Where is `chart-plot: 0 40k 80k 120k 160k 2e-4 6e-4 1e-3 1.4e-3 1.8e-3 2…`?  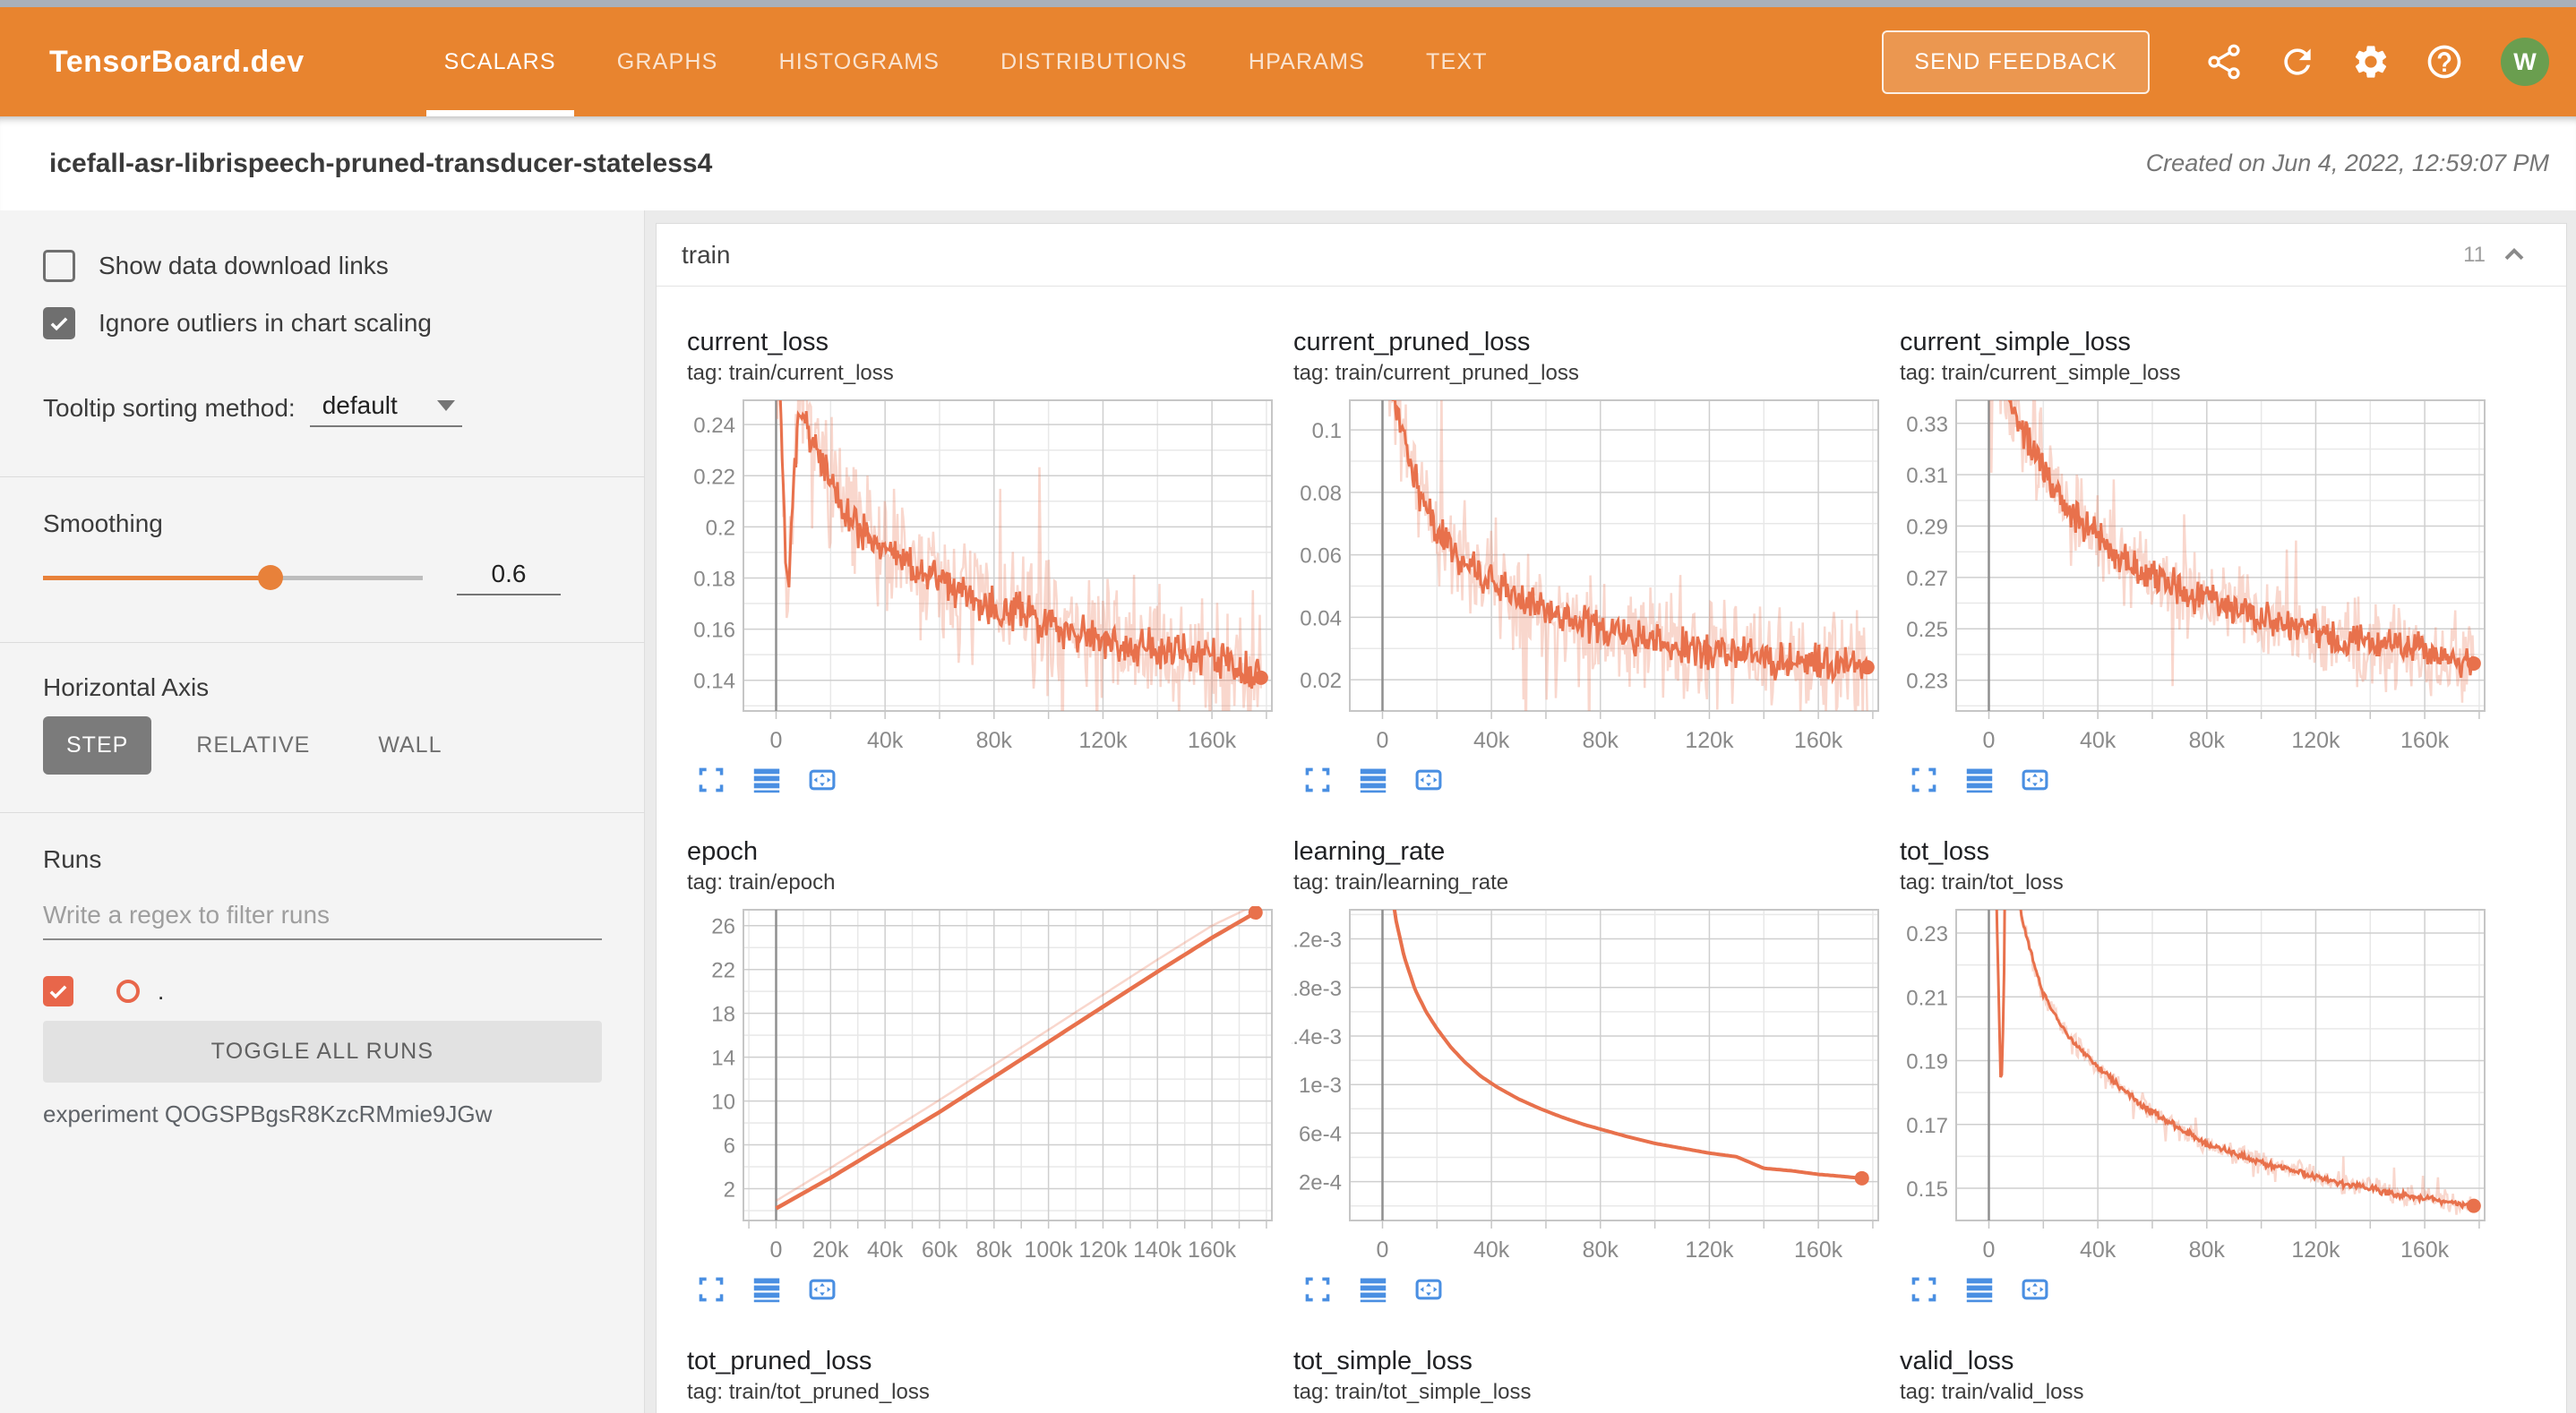 chart-plot: 0 40k 80k 120k 160k 2e-4 6e-4 1e-3 1.4e-3 1.8e-3 2… is located at coordinates (1587, 1086).